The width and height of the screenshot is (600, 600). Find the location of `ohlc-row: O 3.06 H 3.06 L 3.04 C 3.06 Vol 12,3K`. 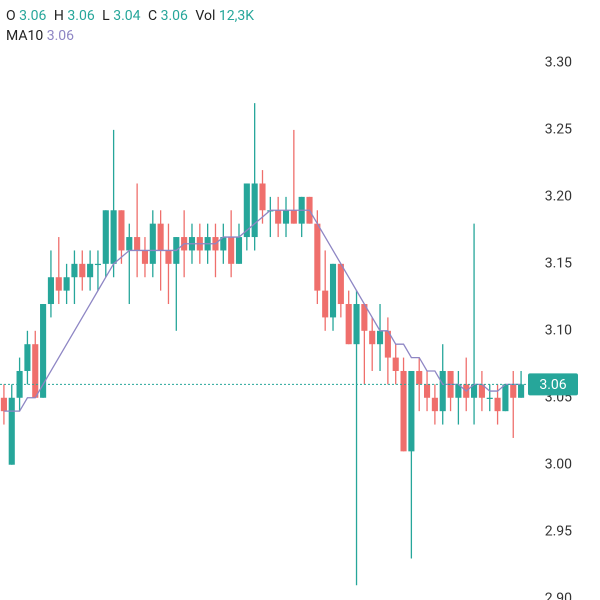

ohlc-row: O 3.06 H 3.06 L 3.04 C 3.06 Vol 12,3K is located at coordinates (132, 16).